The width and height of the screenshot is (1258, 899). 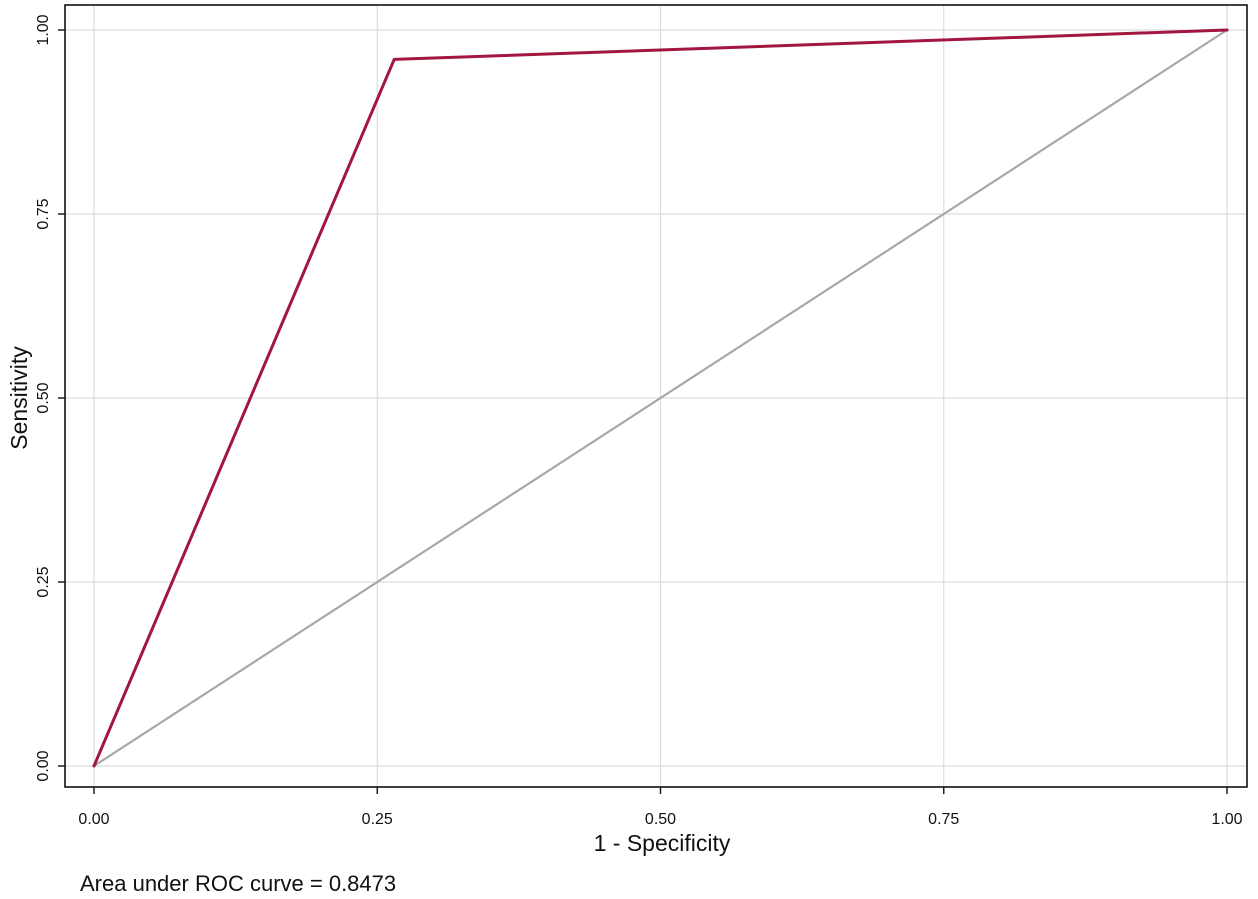 I want to click on x-tick-label-3: 0.75, so click(x=943, y=819).